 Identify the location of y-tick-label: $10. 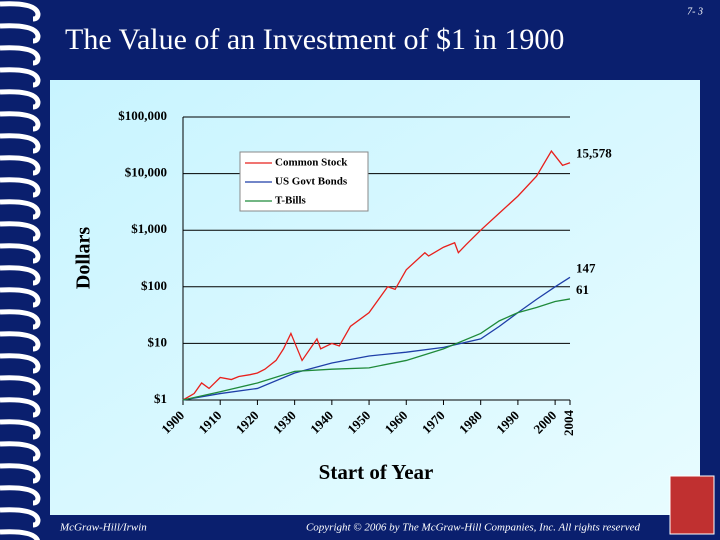
(158, 341).